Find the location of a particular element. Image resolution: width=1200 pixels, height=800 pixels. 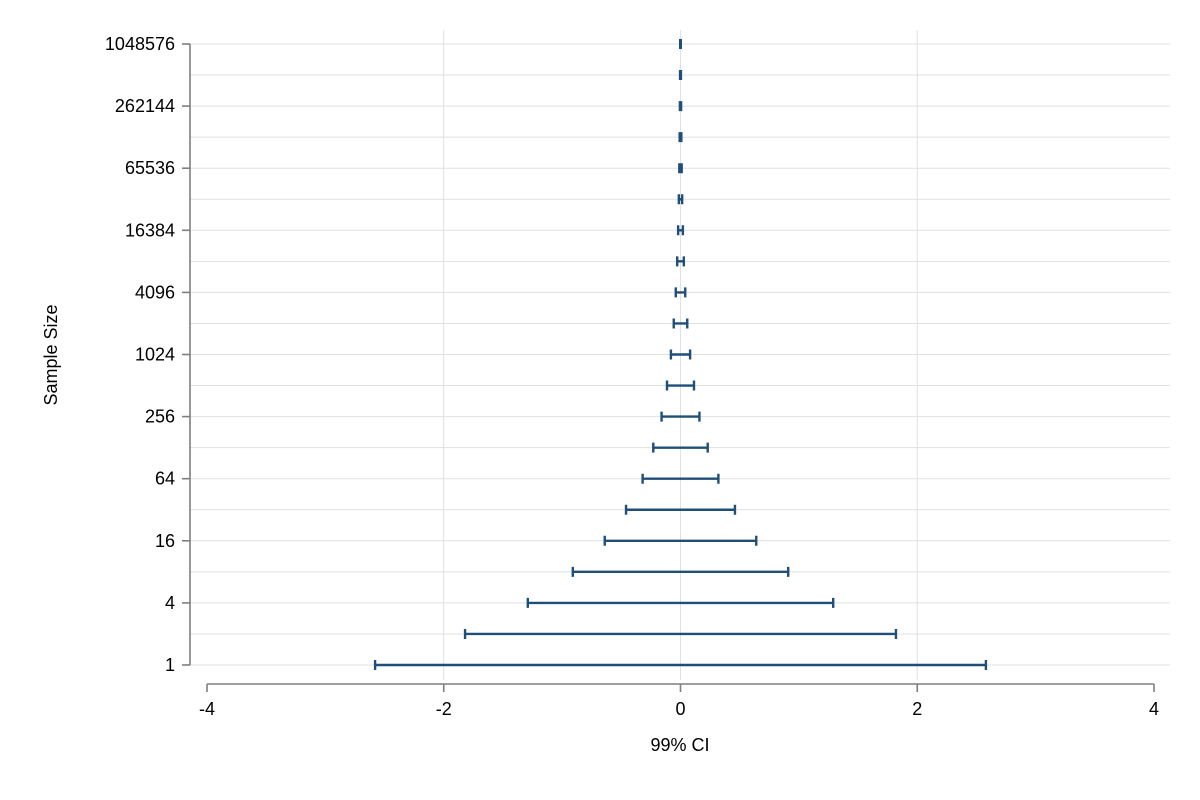

x-axis-title: 99% CI is located at coordinates (679, 745).